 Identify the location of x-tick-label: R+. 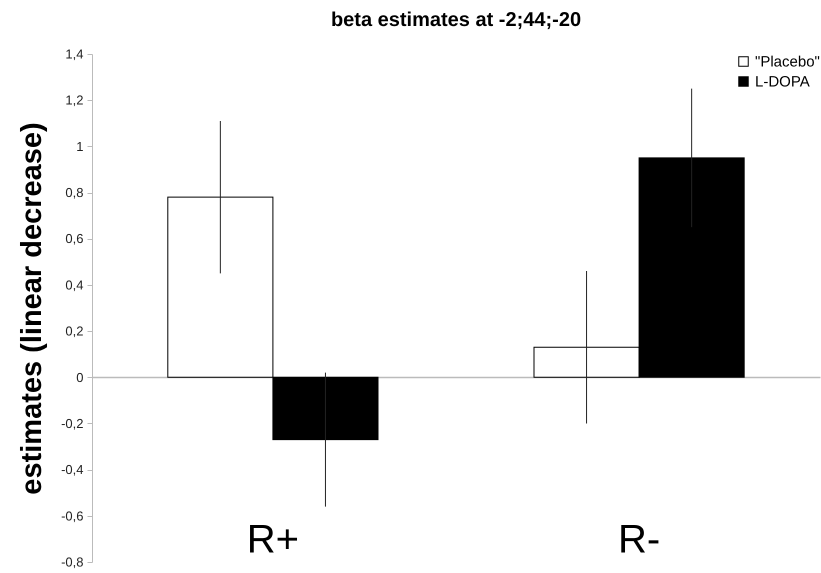
(273, 540).